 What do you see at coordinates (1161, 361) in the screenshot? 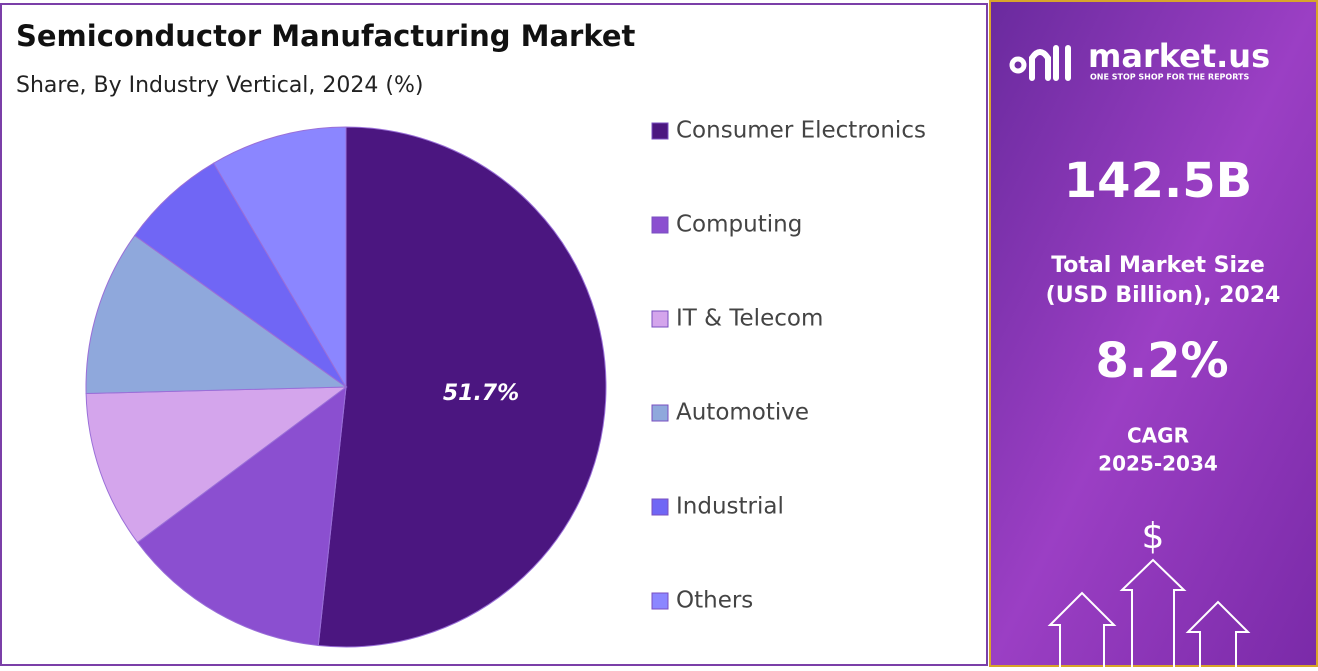
I see `cagr: 8.2%` at bounding box center [1161, 361].